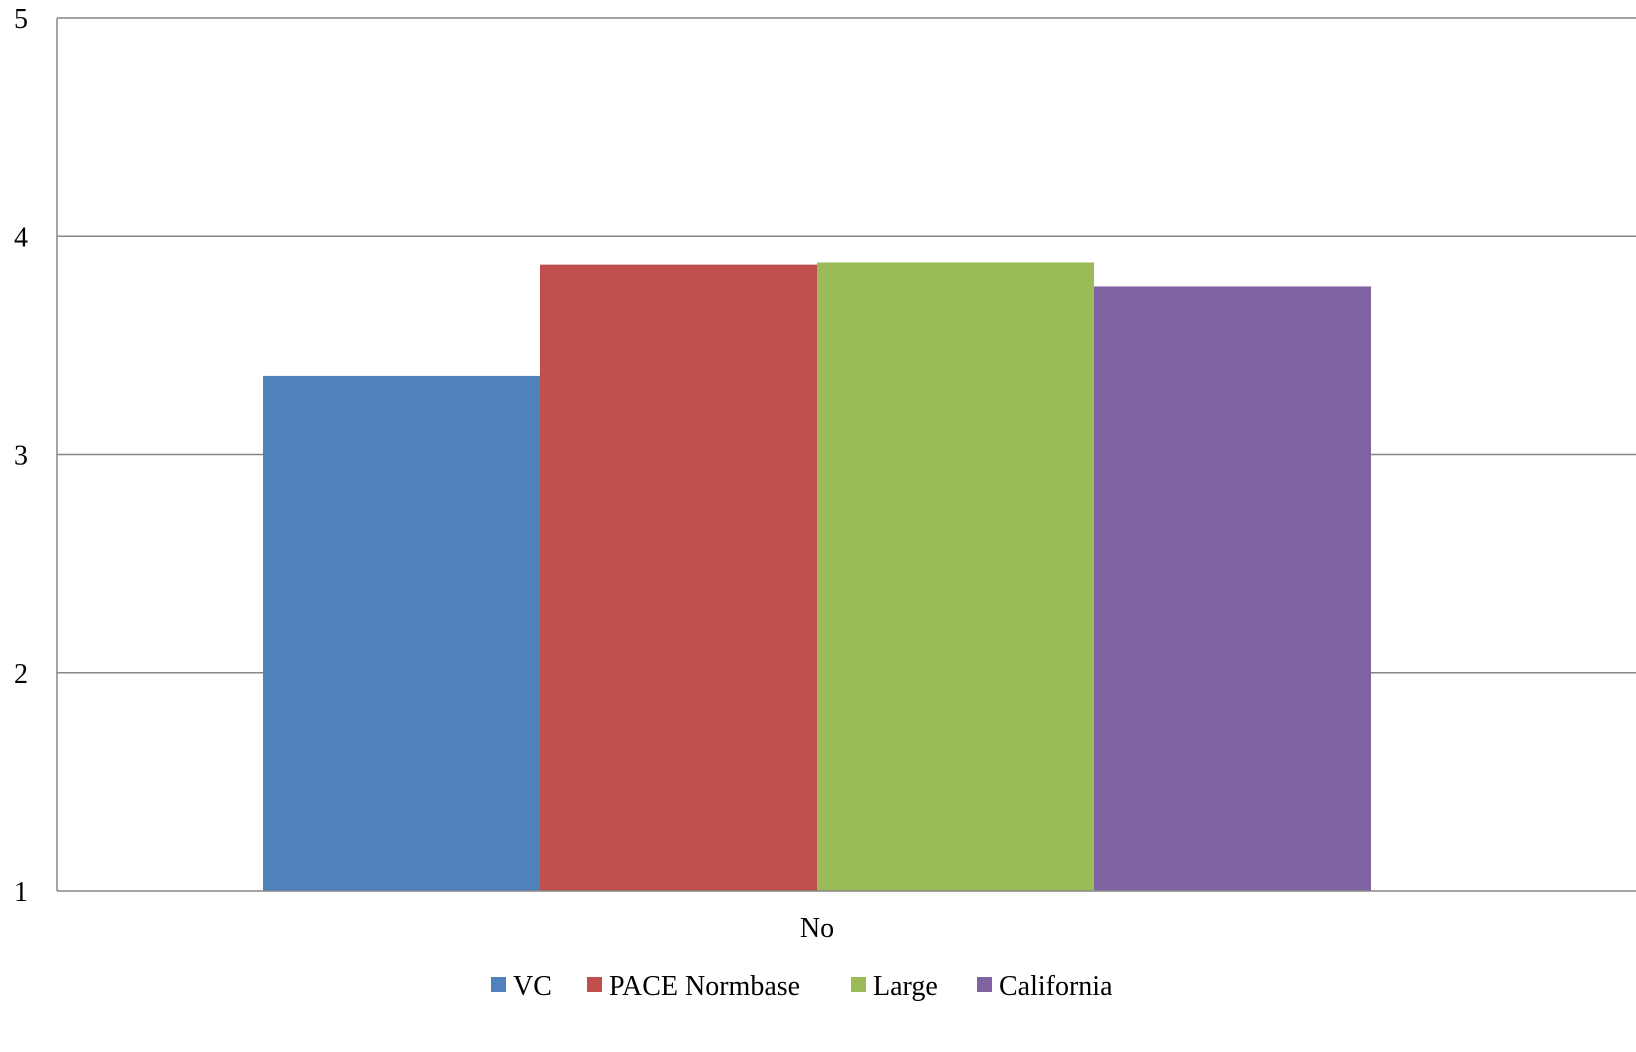 This screenshot has height=1052, width=1636. What do you see at coordinates (532, 986) in the screenshot?
I see `legend-label: VC` at bounding box center [532, 986].